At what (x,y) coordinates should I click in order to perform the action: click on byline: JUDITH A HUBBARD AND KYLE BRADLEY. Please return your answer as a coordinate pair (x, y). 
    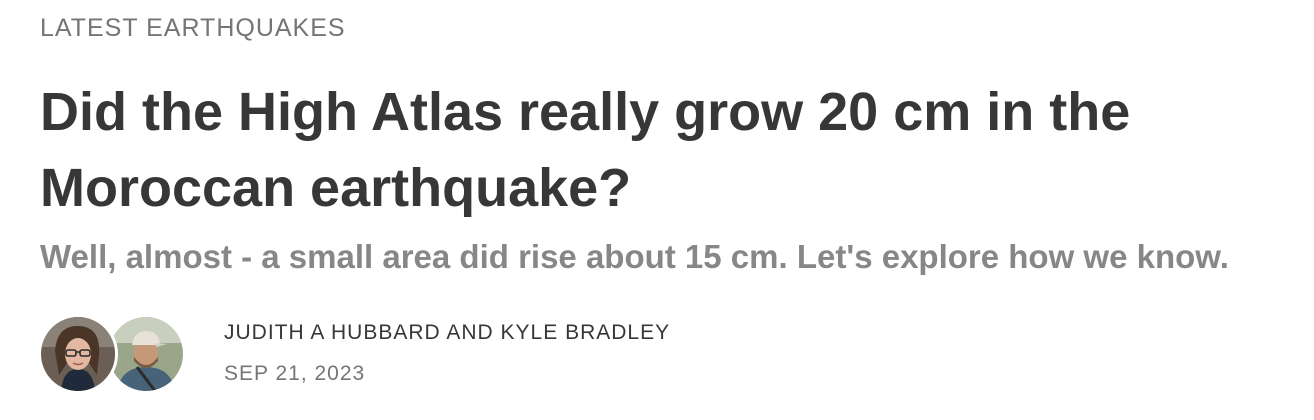
    Looking at the image, I should click on (447, 333).